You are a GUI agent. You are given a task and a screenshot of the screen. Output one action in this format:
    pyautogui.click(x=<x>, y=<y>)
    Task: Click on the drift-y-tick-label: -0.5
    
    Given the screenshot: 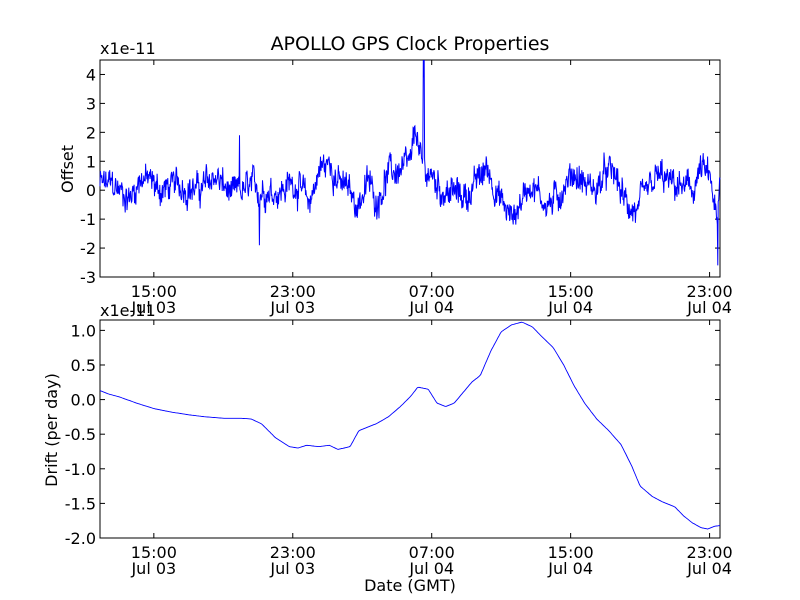 What is the action you would take?
    pyautogui.click(x=80, y=434)
    